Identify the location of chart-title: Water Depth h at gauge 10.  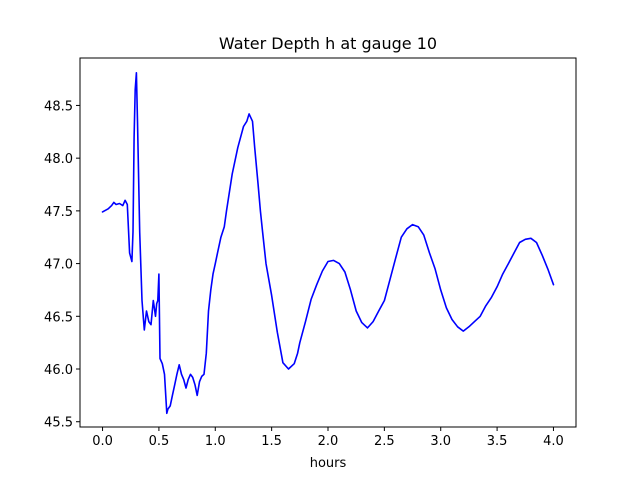
(328, 43).